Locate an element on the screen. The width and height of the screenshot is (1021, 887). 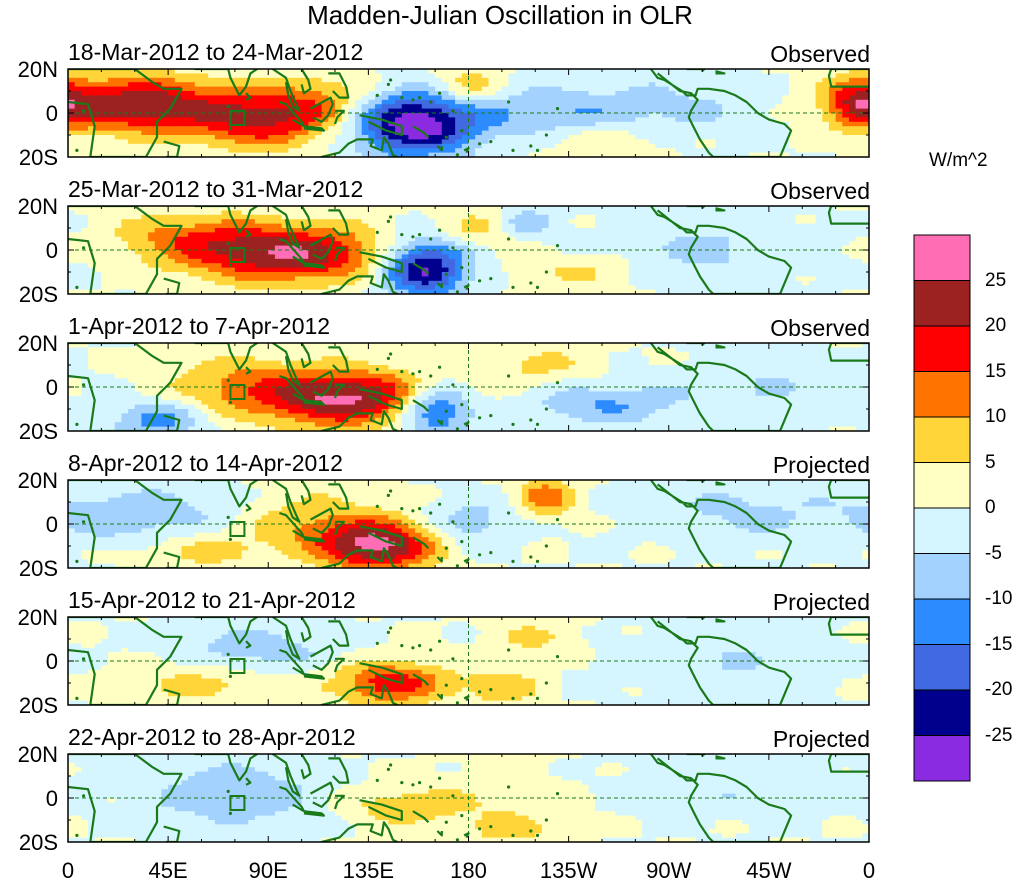
colorbar-label: 0 is located at coordinates (990, 507).